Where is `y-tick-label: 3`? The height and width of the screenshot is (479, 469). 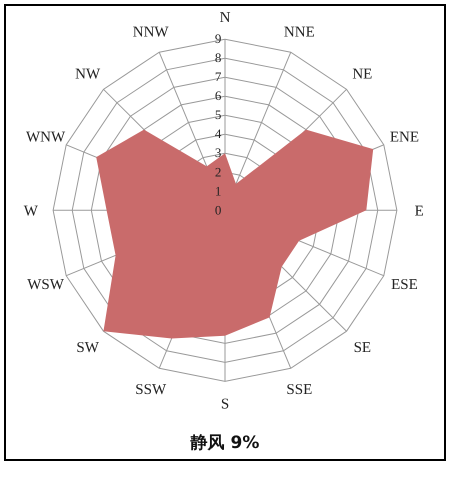
y-tick-label: 3 is located at coordinates (218, 152).